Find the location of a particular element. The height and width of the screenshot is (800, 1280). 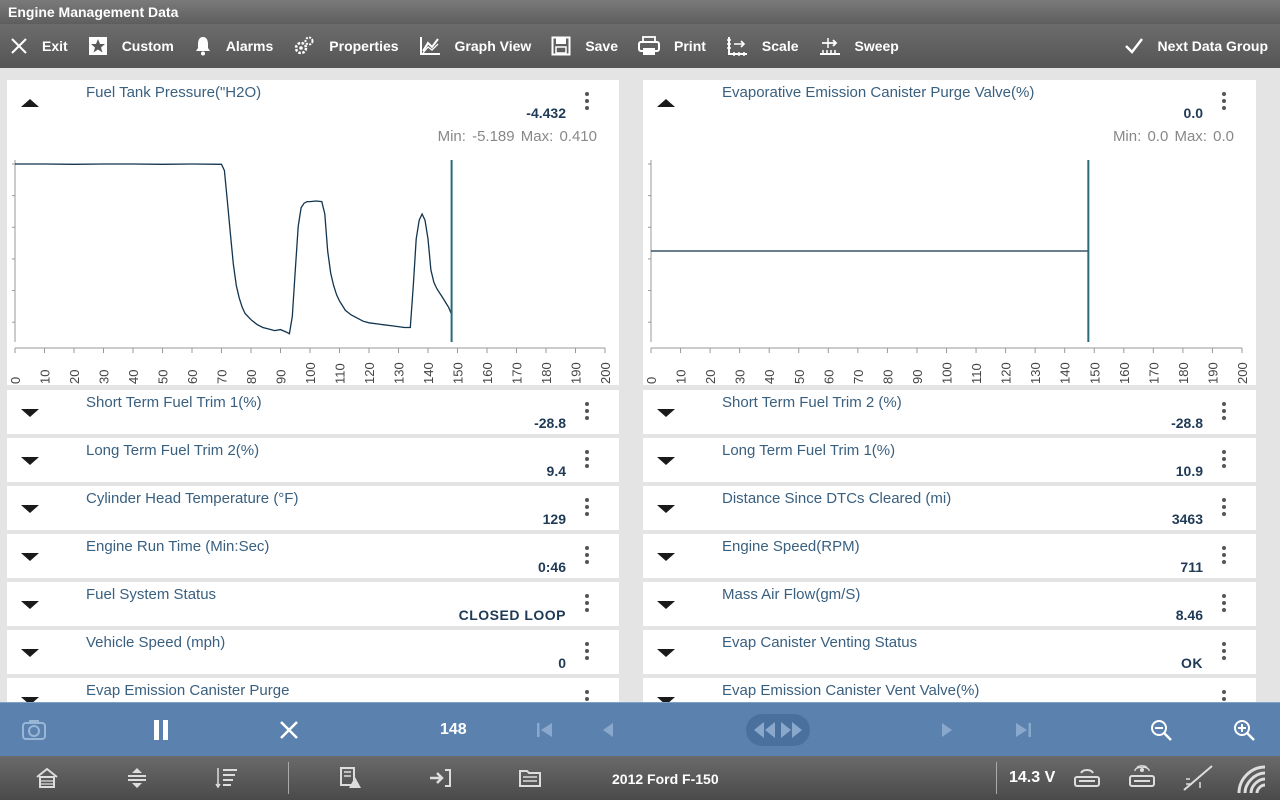

step-back-button is located at coordinates (608, 730).